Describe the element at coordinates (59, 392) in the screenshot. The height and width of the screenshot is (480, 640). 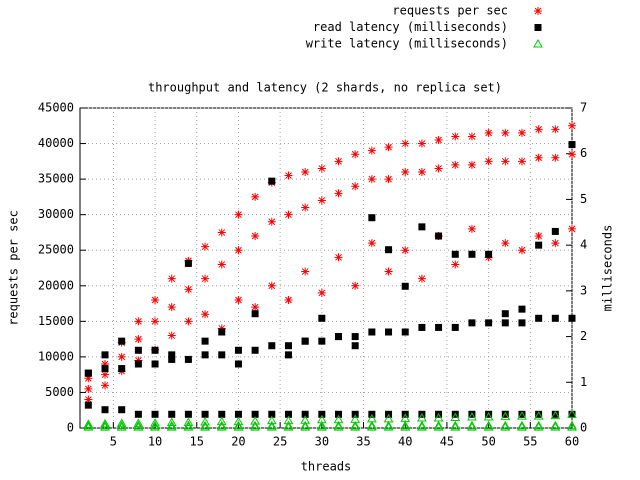
I see `y-tick-label: 5000` at that location.